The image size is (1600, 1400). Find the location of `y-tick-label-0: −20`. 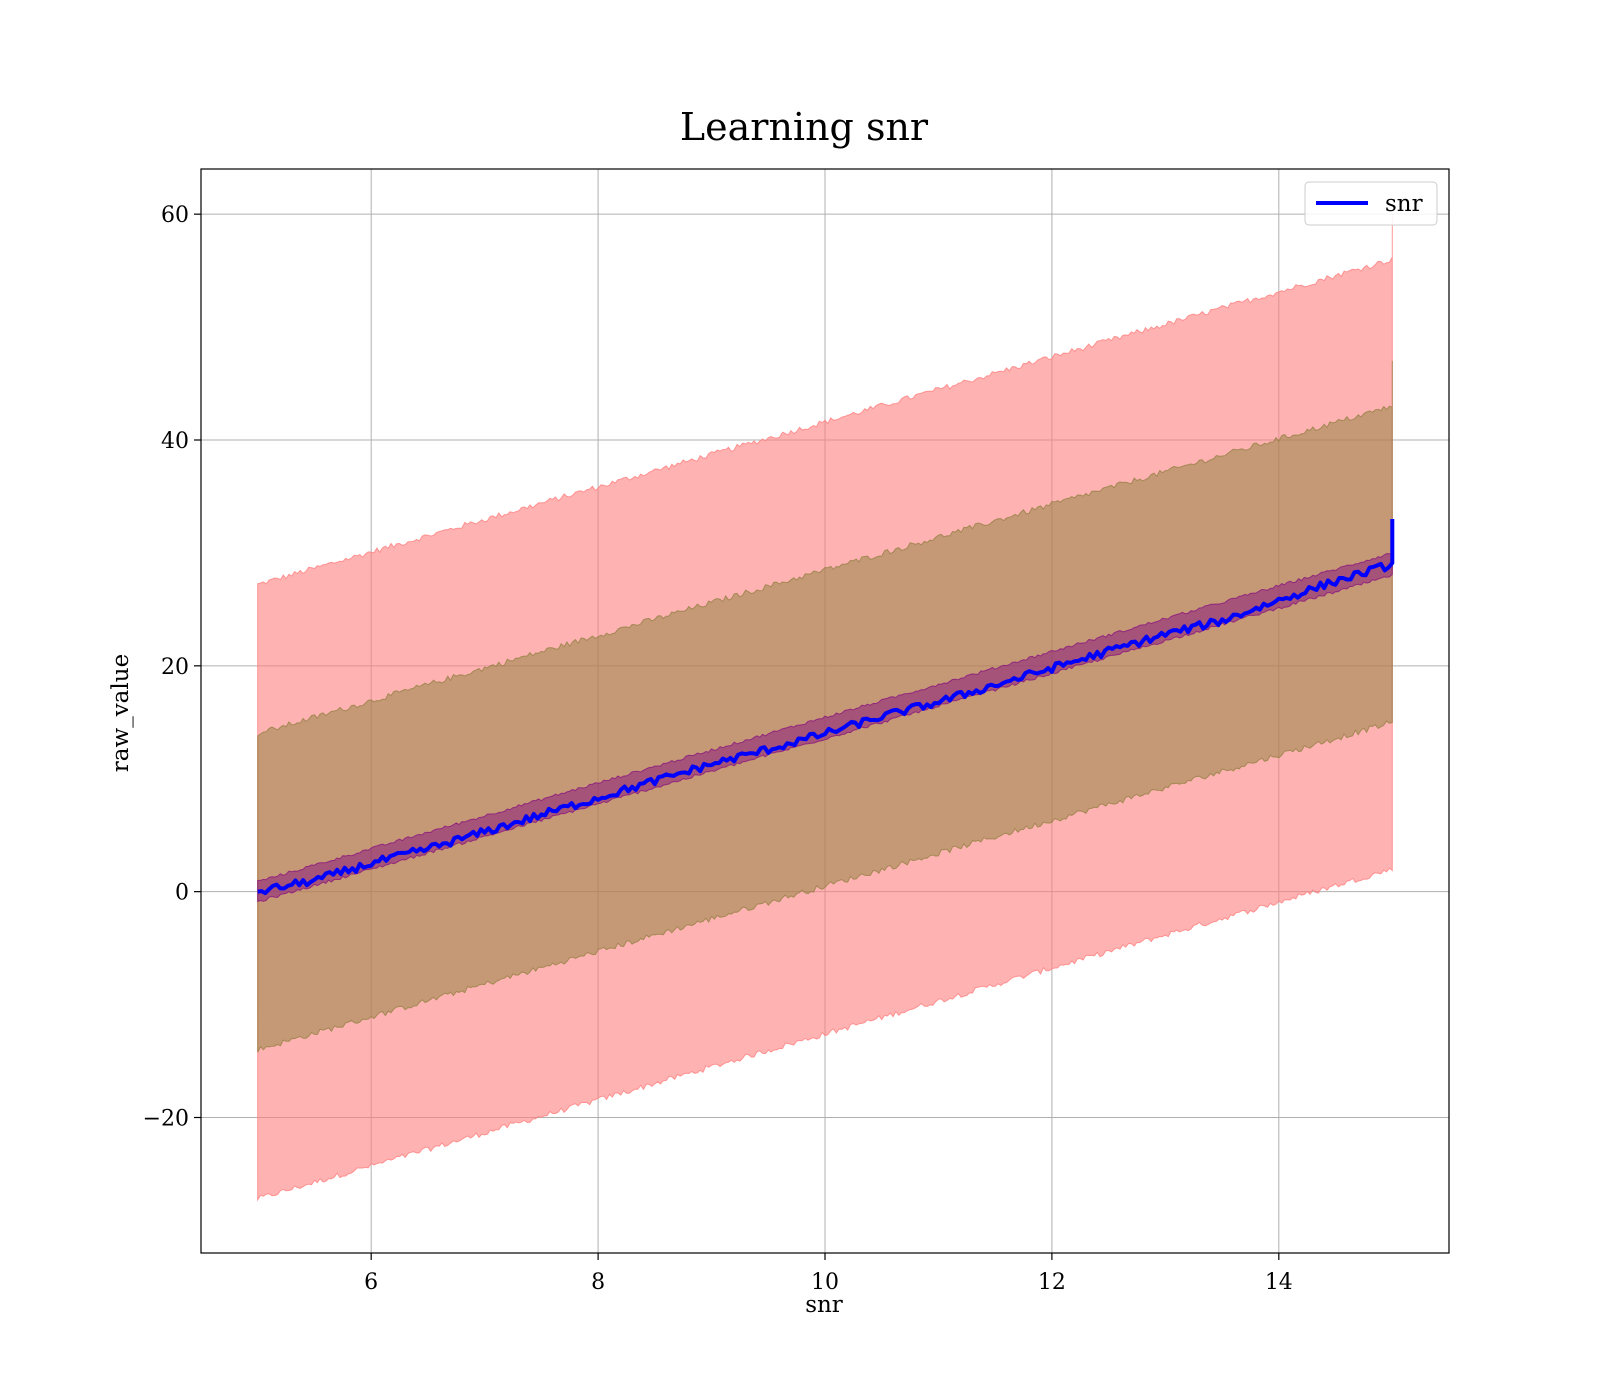

y-tick-label-0: −20 is located at coordinates (166, 1119).